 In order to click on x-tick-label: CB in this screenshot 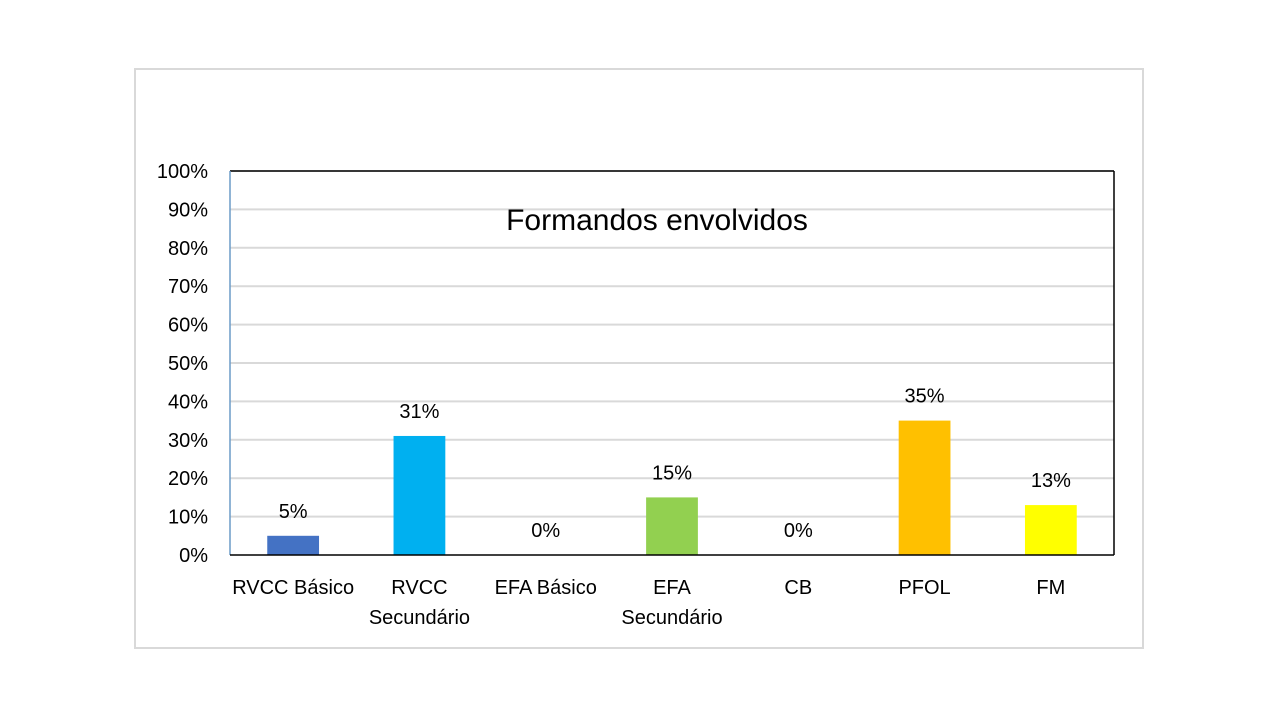, I will do `click(798, 588)`.